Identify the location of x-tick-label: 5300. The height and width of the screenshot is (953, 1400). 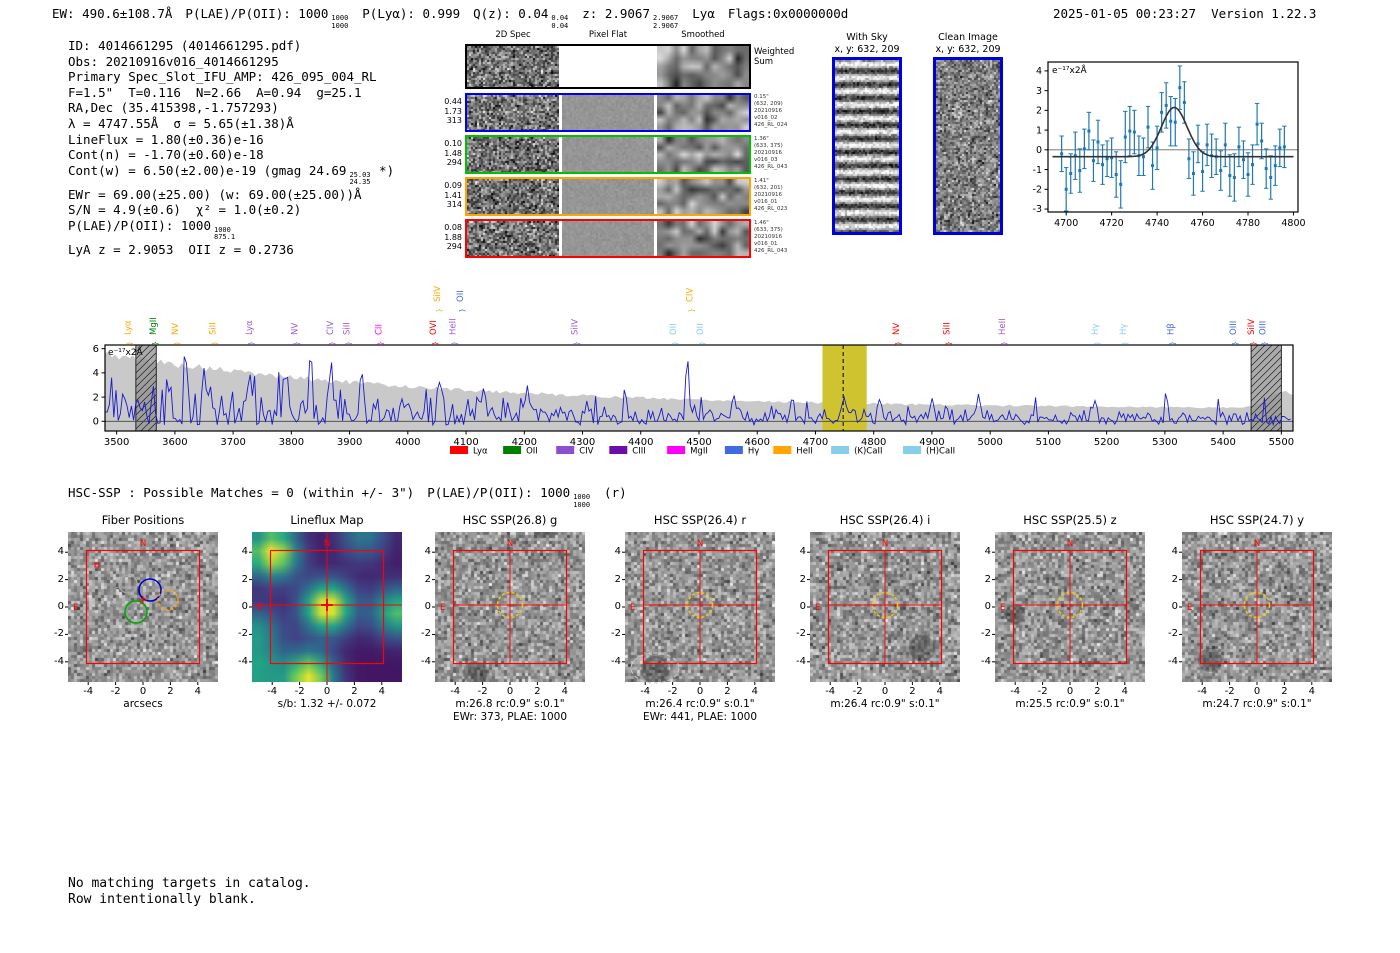
(1164, 442).